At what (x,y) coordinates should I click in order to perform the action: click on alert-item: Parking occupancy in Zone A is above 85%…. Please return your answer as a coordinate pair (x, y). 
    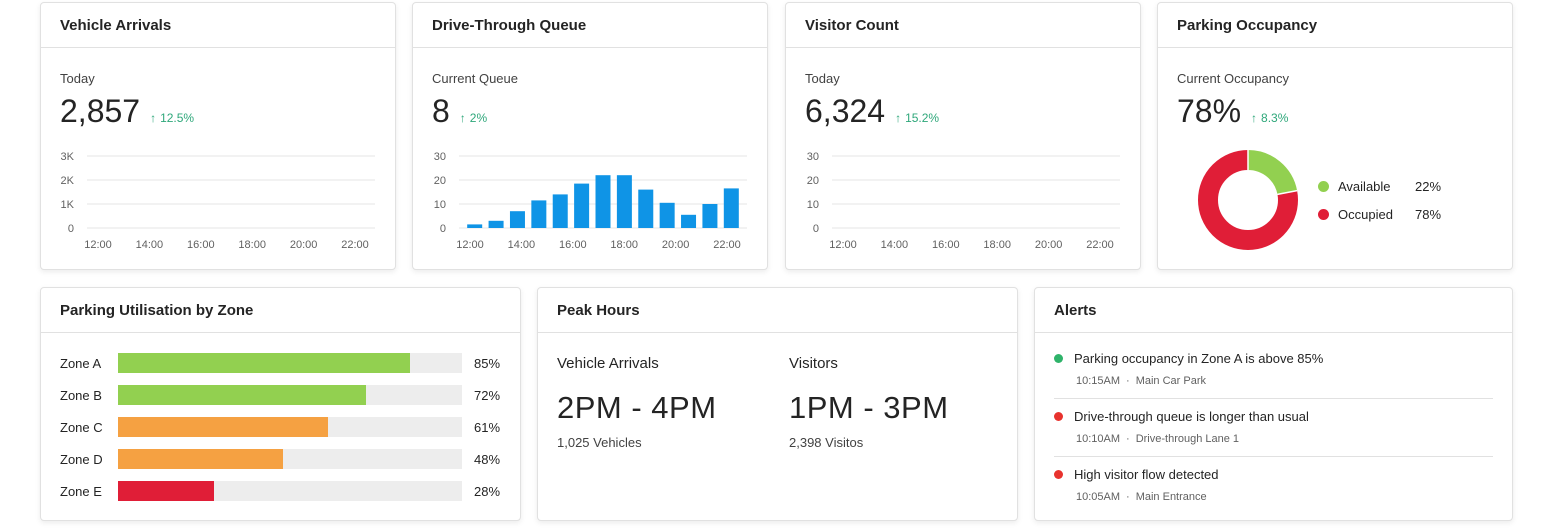
    Looking at the image, I should click on (1273, 369).